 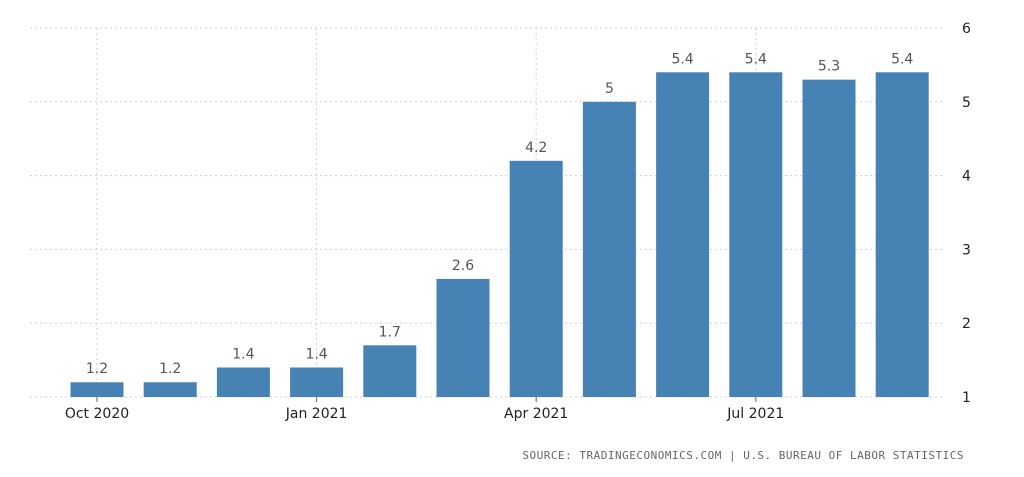 I want to click on x-tick-label: Apr 2021, so click(x=536, y=414).